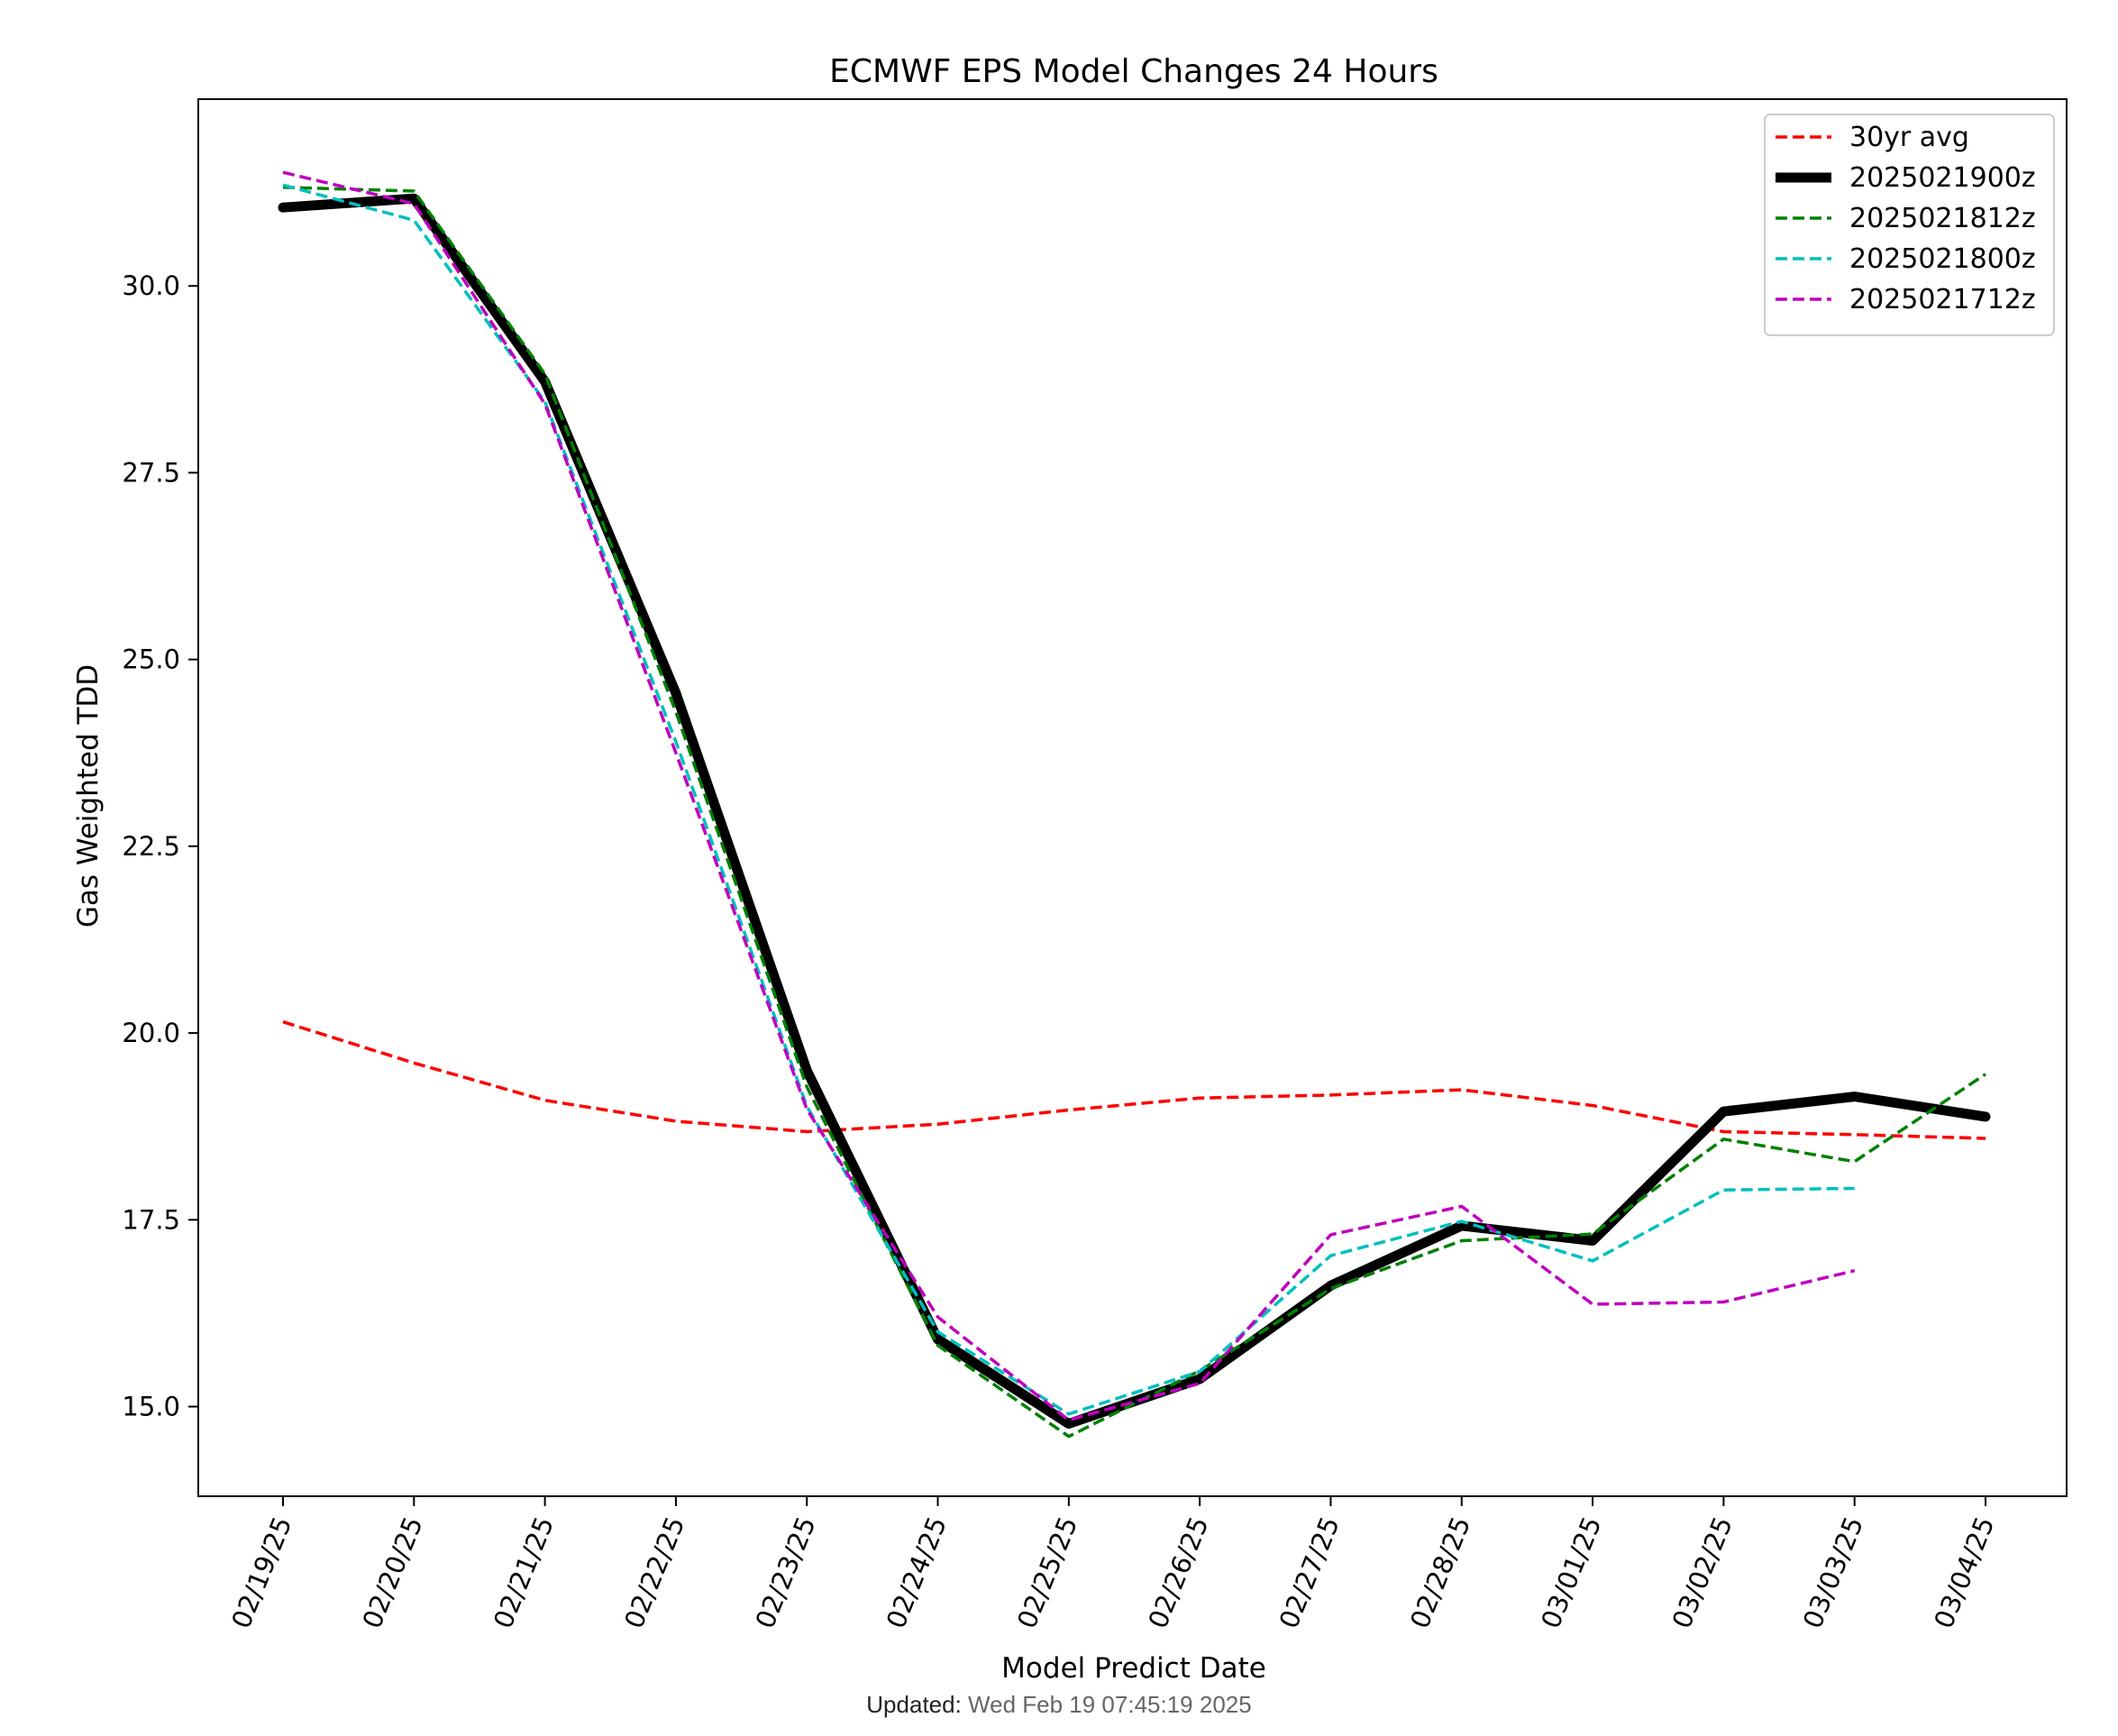 The height and width of the screenshot is (1736, 2118). Describe the element at coordinates (1134, 1080) in the screenshot. I see `series-line-30yr-avg` at that location.